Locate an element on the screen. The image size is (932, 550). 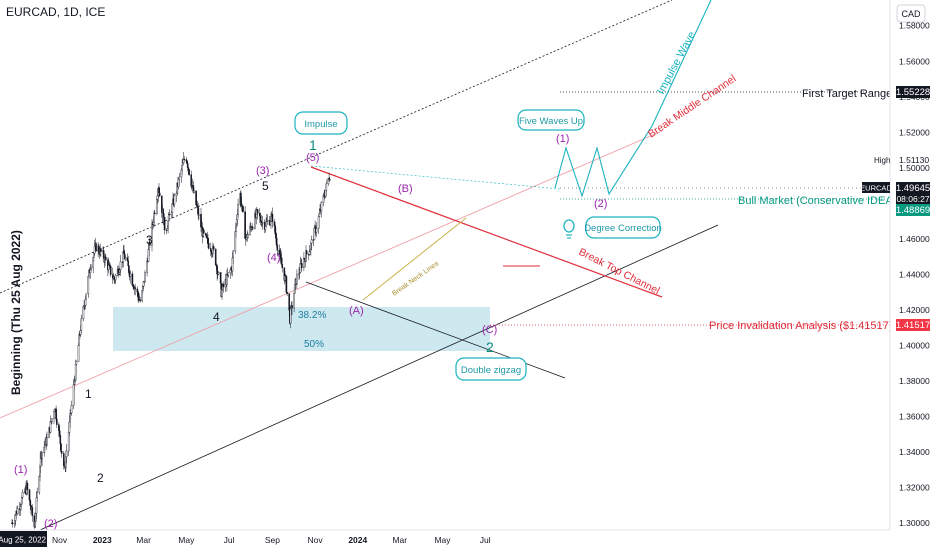
wave-black-1: 1 is located at coordinates (88, 394).